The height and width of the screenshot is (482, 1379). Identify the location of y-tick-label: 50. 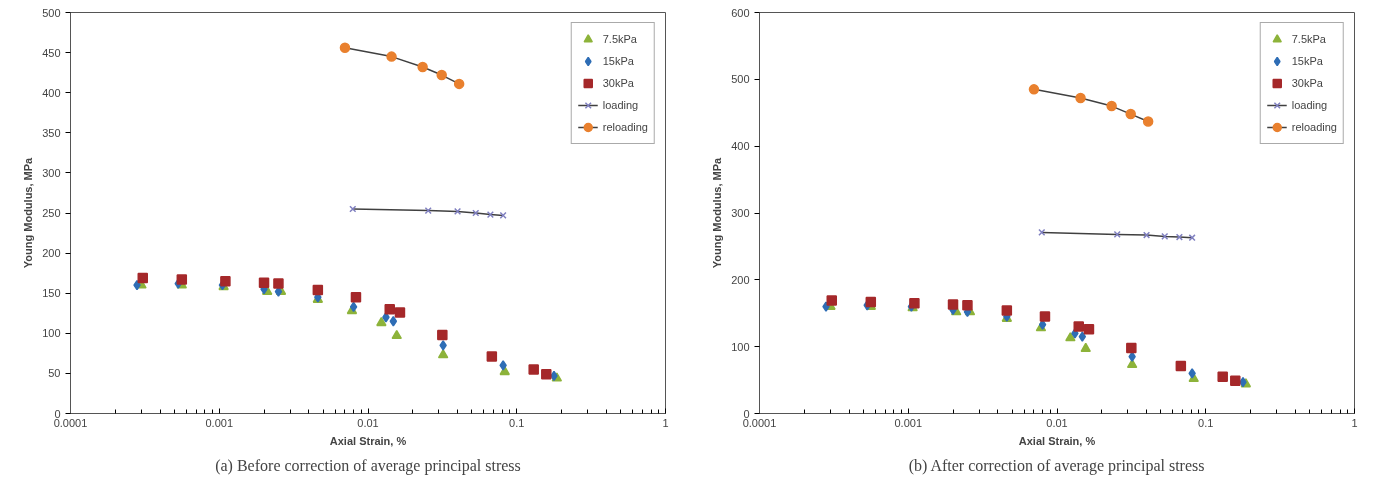
(54, 373).